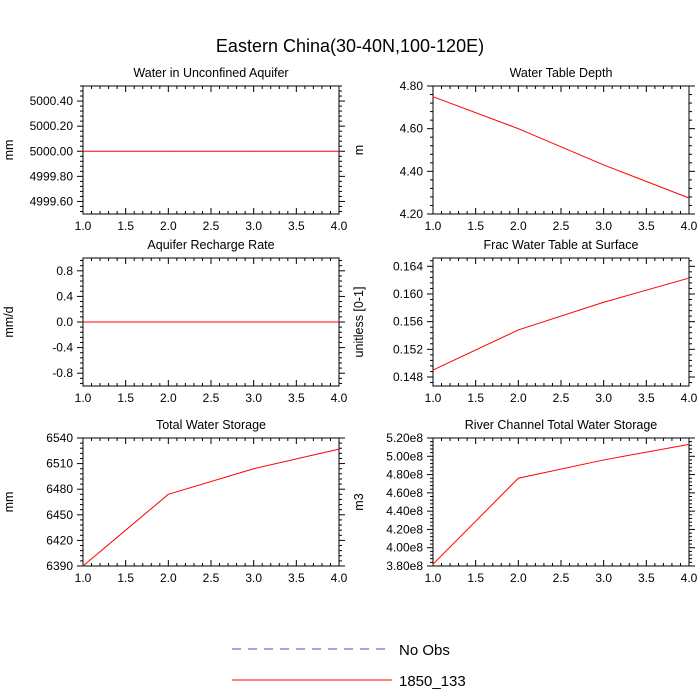 The height and width of the screenshot is (700, 700). Describe the element at coordinates (349, 666) in the screenshot. I see `legend: No Obs 1850_133` at that location.